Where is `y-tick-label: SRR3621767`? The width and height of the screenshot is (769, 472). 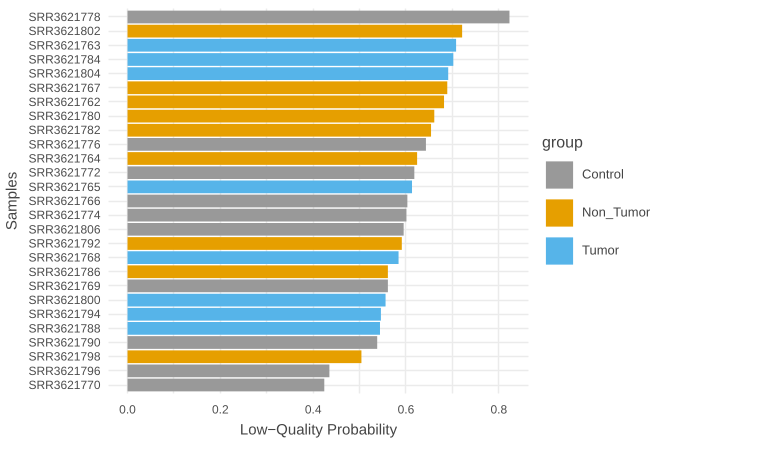
y-tick-label: SRR3621767 is located at coordinates (64, 87).